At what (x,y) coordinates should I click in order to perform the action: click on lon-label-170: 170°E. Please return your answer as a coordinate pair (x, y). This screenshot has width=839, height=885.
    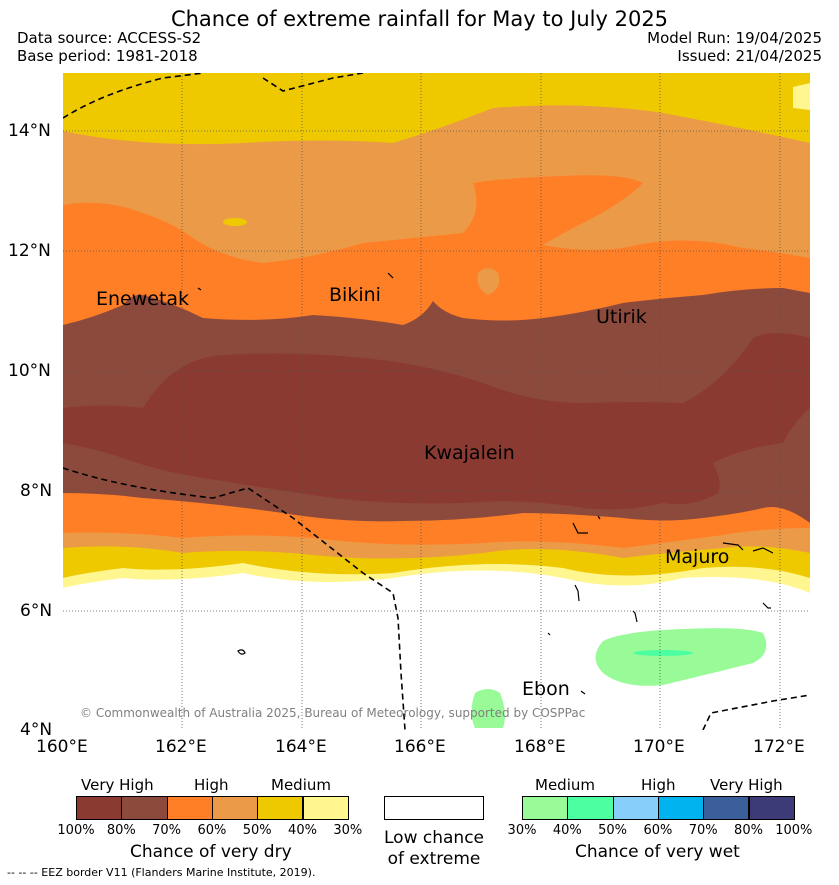
    Looking at the image, I should click on (659, 747).